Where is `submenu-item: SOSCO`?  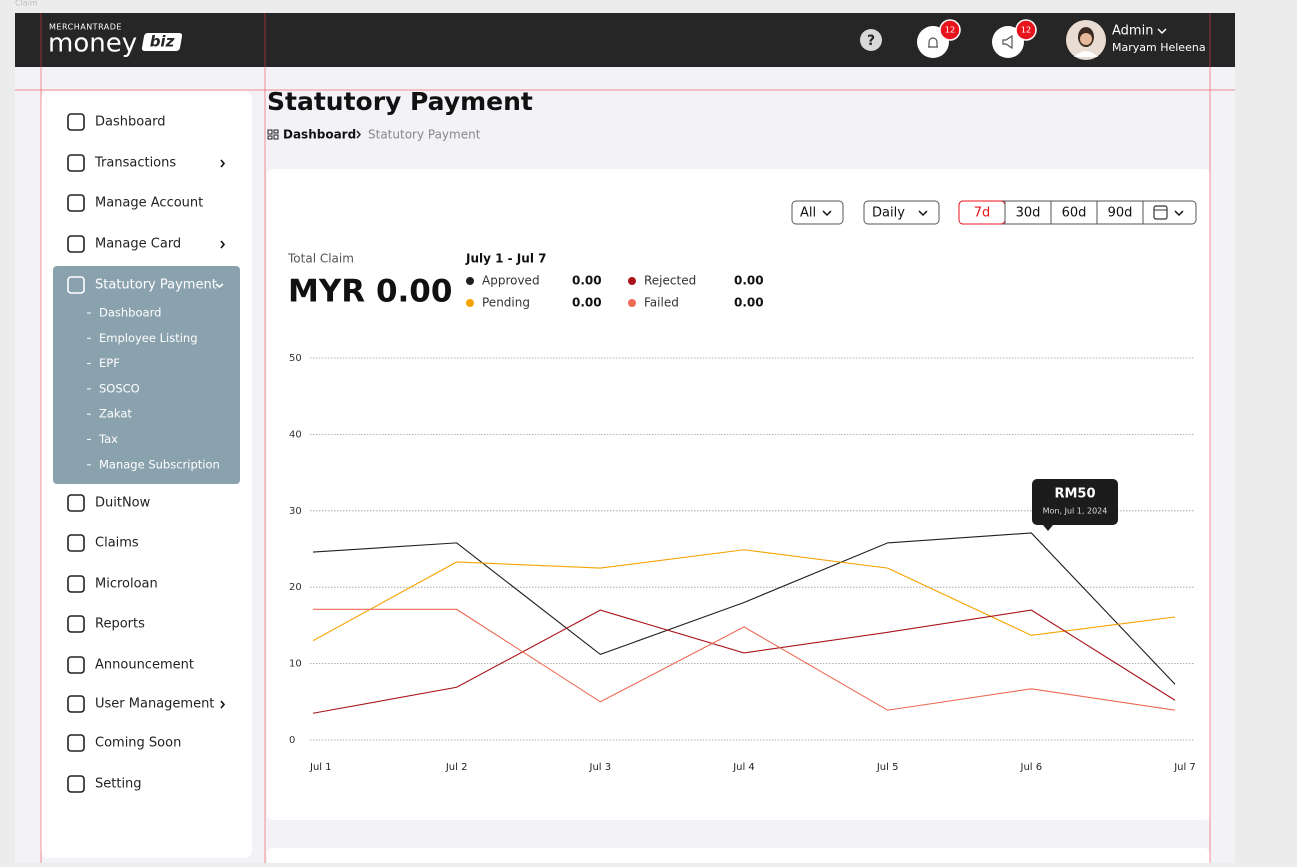 submenu-item: SOSCO is located at coordinates (119, 388).